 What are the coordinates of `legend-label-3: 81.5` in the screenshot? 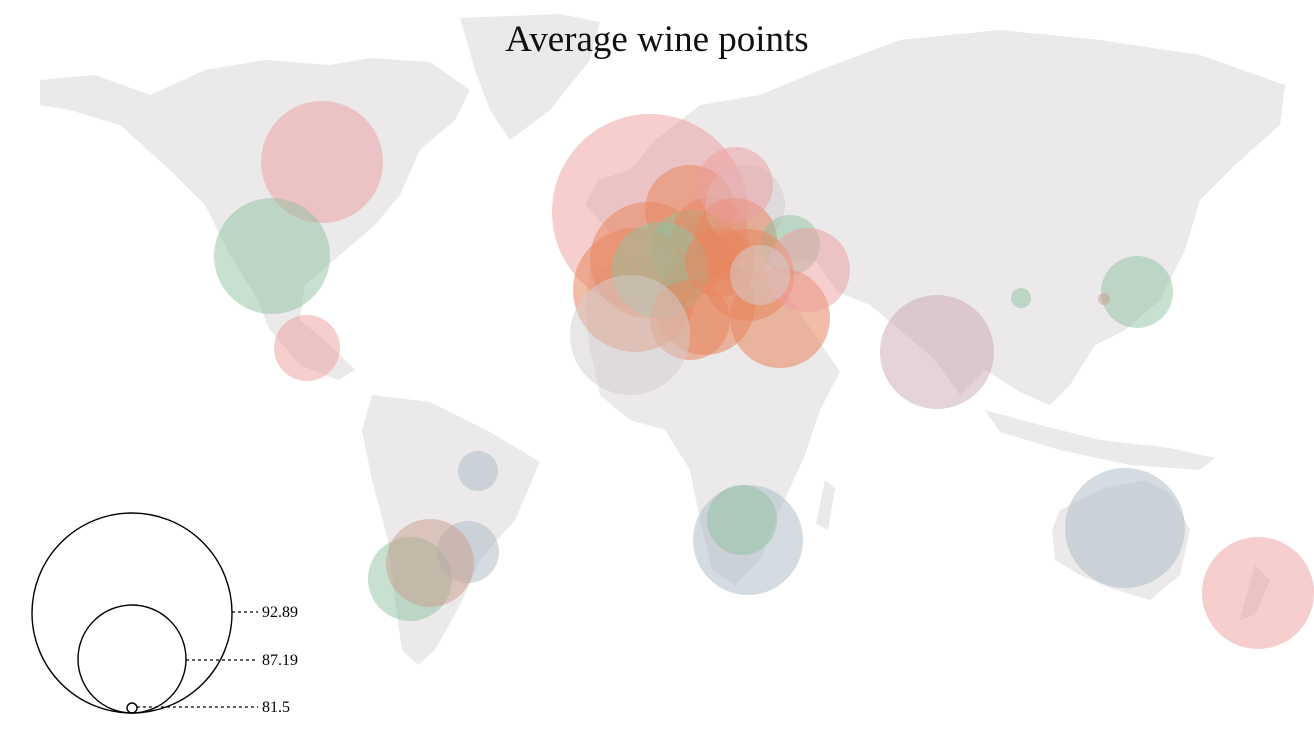 It's located at (276, 707).